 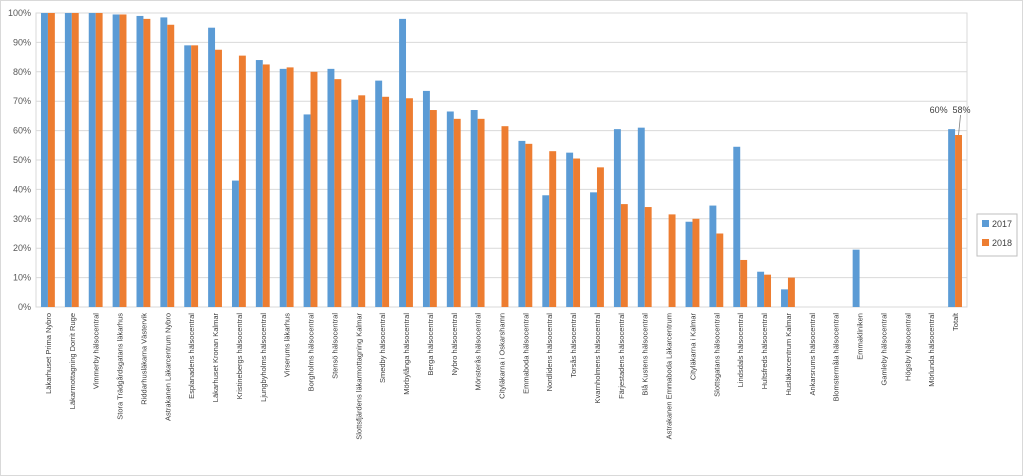 I want to click on y-tick-label: 50%, so click(x=22, y=160).